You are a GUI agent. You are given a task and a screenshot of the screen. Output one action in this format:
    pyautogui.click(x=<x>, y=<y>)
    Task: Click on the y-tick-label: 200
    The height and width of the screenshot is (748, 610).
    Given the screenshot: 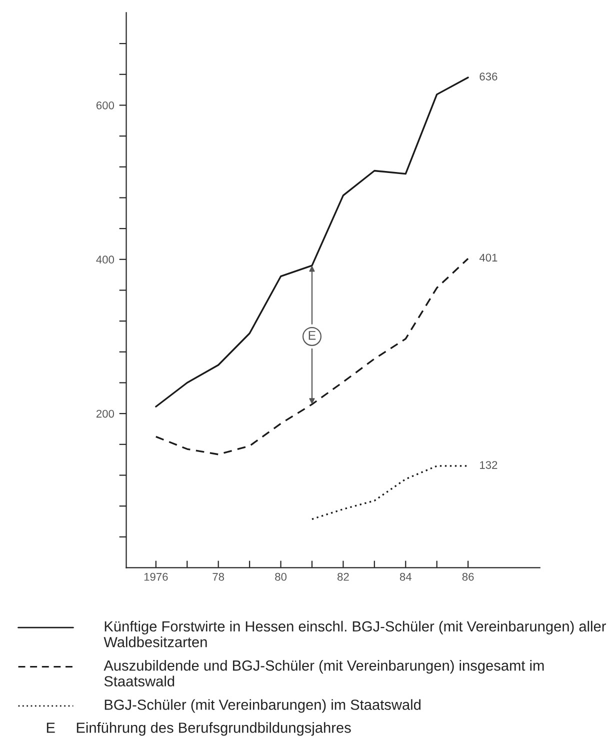 What is the action you would take?
    pyautogui.click(x=105, y=414)
    